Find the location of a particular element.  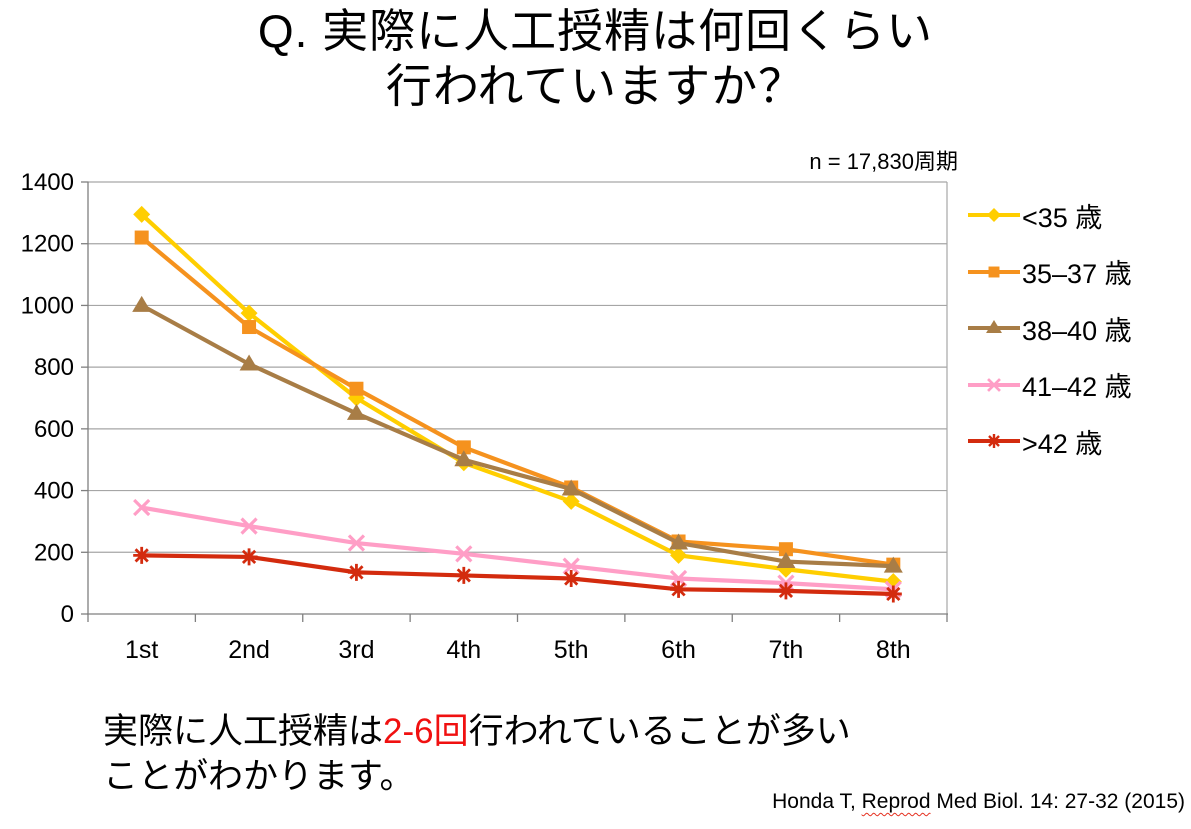

svg-text: 800 is located at coordinates (54, 367).